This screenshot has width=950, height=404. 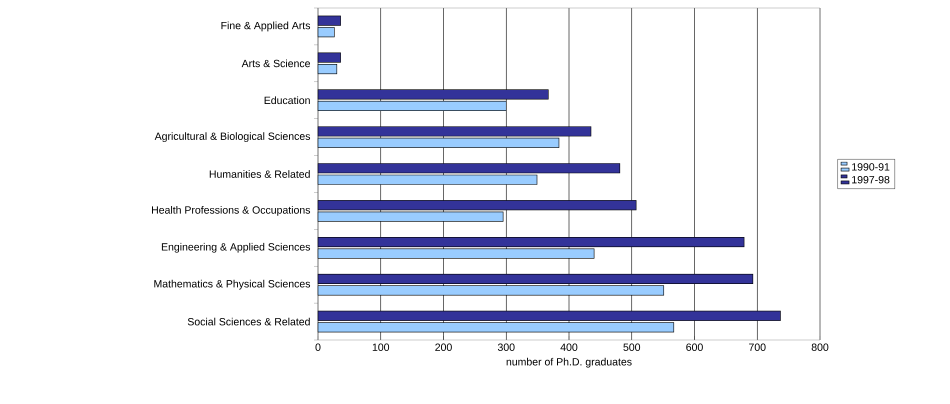 What do you see at coordinates (265, 27) in the screenshot?
I see `y-tick-label: Fine & Applied Arts` at bounding box center [265, 27].